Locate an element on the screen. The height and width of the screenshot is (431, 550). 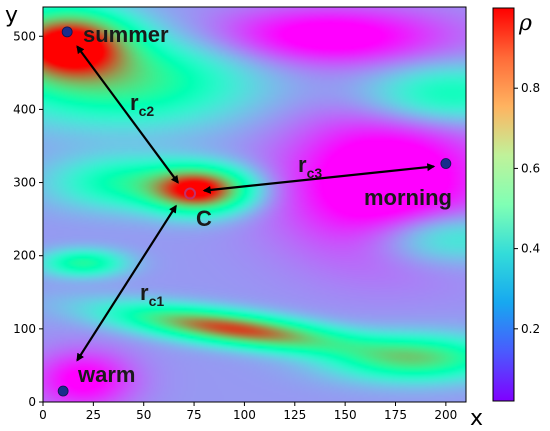
x-tick-label: 0 is located at coordinates (43, 415).